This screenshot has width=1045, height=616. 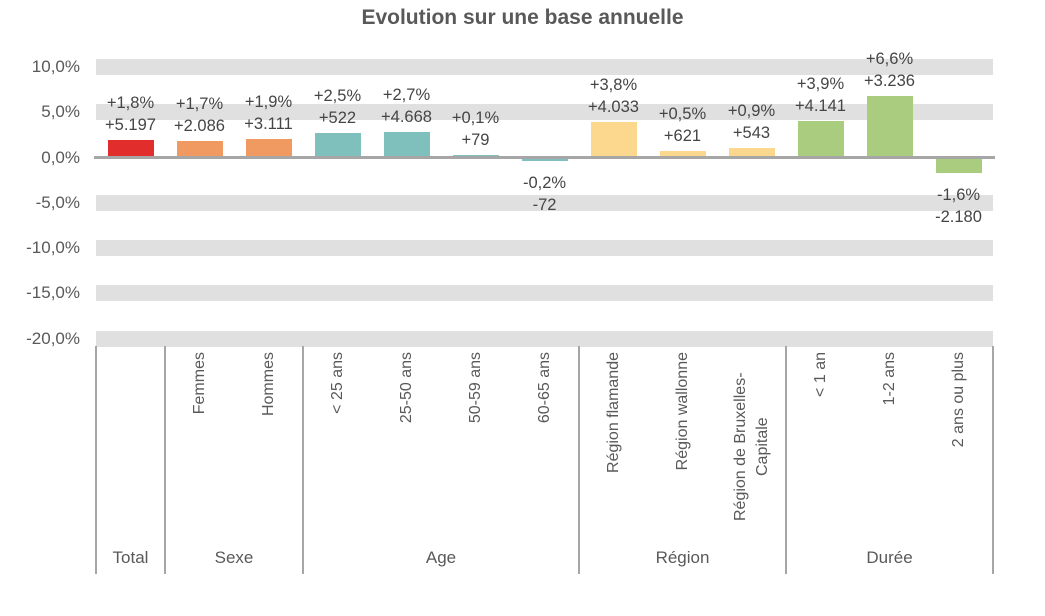 What do you see at coordinates (337, 107) in the screenshot?
I see `bar-value-label: +2,5% +522` at bounding box center [337, 107].